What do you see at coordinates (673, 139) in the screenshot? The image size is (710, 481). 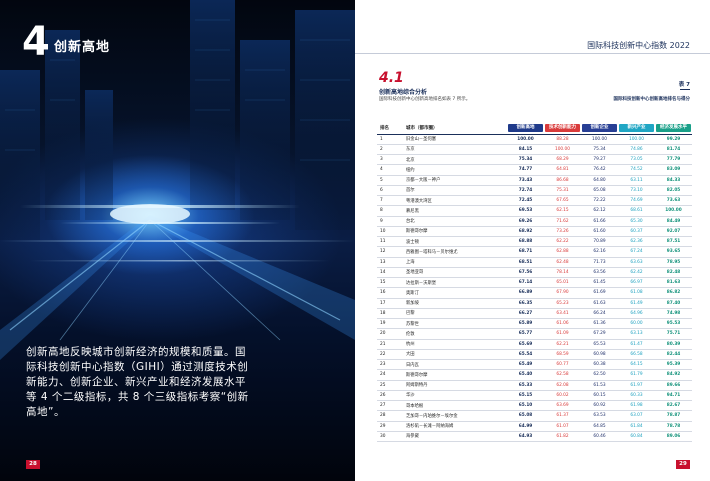 I see `cell-eco: 99.29` at bounding box center [673, 139].